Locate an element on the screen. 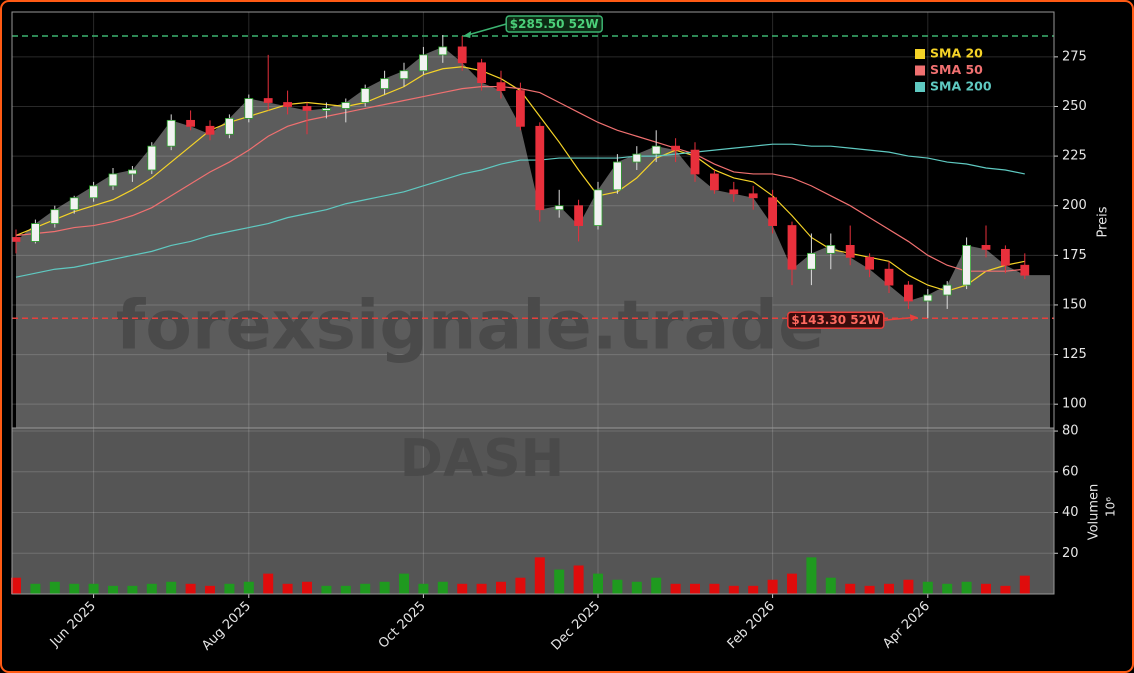 The height and width of the screenshot is (673, 1134). annotation-label: $143.30 52W is located at coordinates (835, 320).